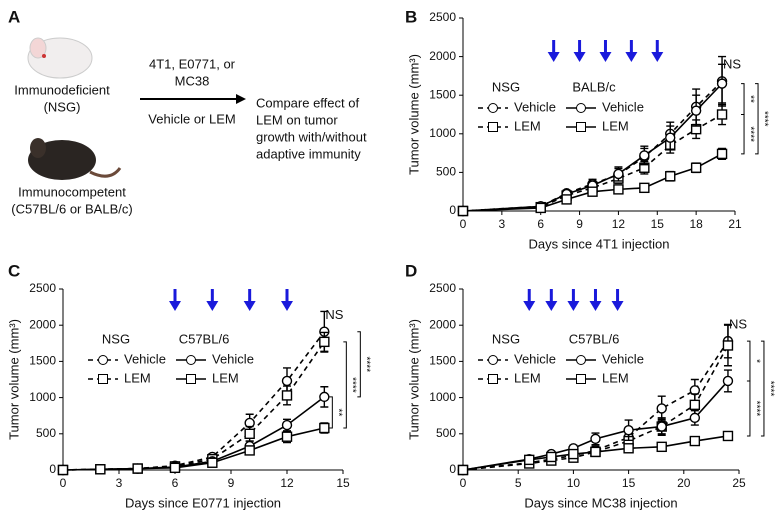  What do you see at coordinates (14, 270) in the screenshot?
I see `panel-letter: C` at bounding box center [14, 270].